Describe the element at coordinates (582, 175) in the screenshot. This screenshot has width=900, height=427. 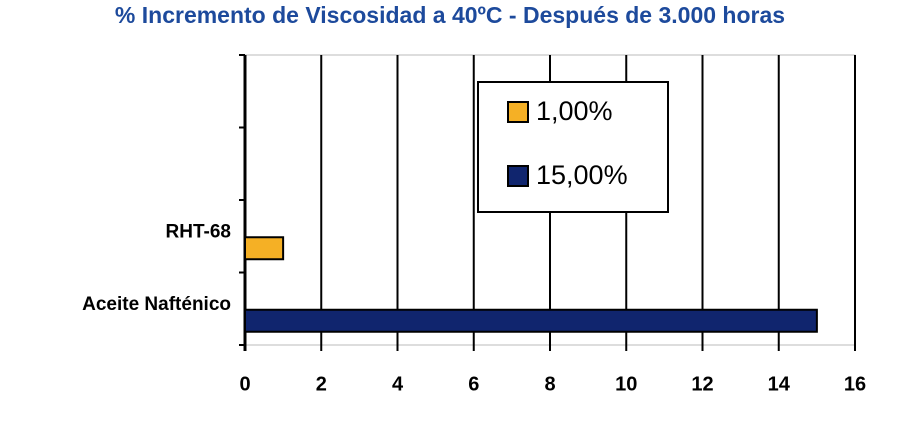
I see `legend-label: 15,00%` at that location.